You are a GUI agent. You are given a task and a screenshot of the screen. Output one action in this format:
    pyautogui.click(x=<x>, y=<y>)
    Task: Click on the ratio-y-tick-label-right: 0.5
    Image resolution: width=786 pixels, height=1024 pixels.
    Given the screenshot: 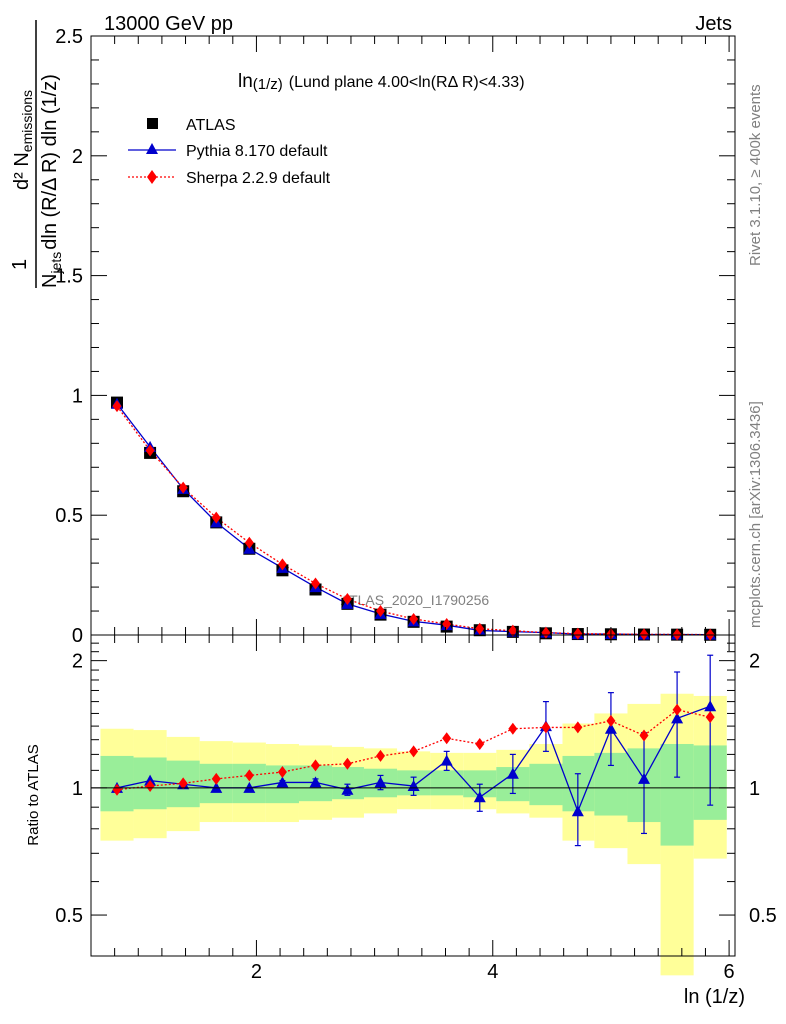 What is the action you would take?
    pyautogui.click(x=763, y=916)
    